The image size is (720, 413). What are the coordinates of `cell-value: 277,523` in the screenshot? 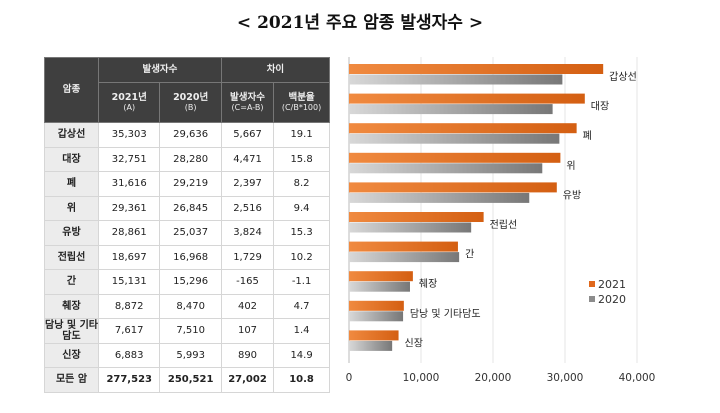 It's located at (129, 380).